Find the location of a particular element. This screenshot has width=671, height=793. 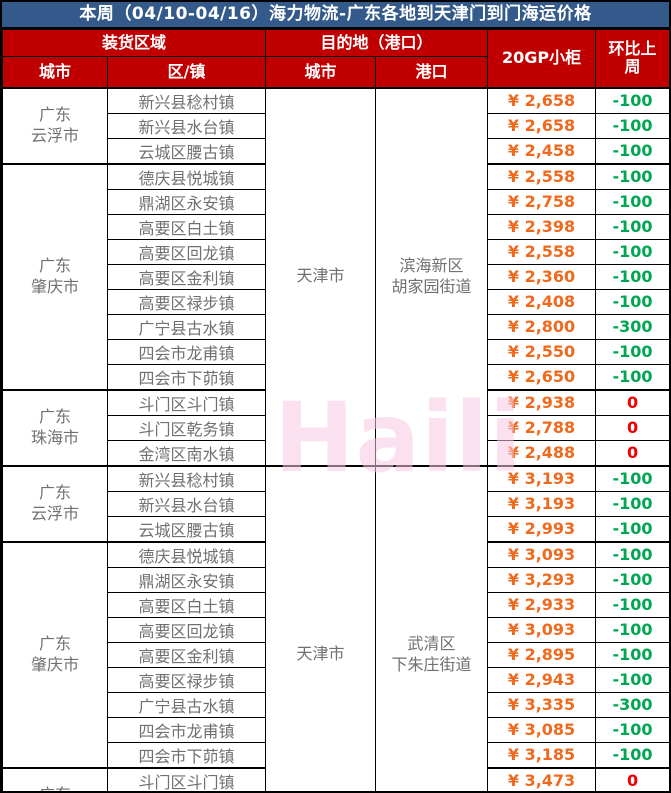

district-town-cell: 云城区腰古镇 is located at coordinates (186, 150).